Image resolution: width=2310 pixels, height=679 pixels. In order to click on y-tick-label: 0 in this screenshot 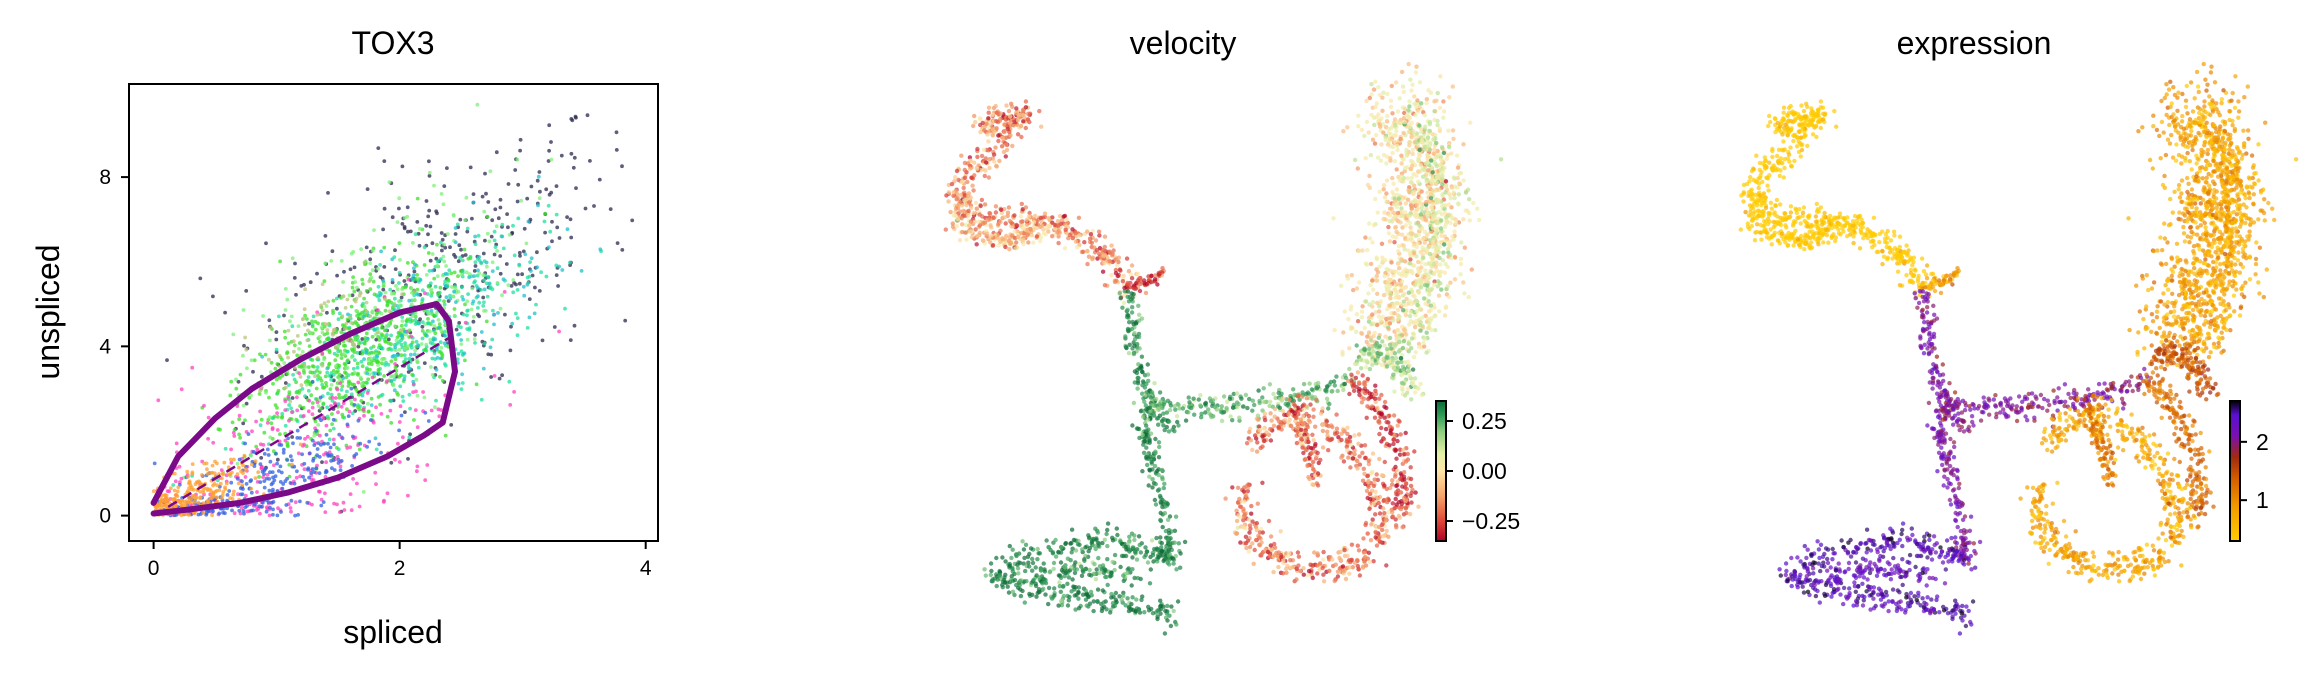, I will do `click(105, 516)`.